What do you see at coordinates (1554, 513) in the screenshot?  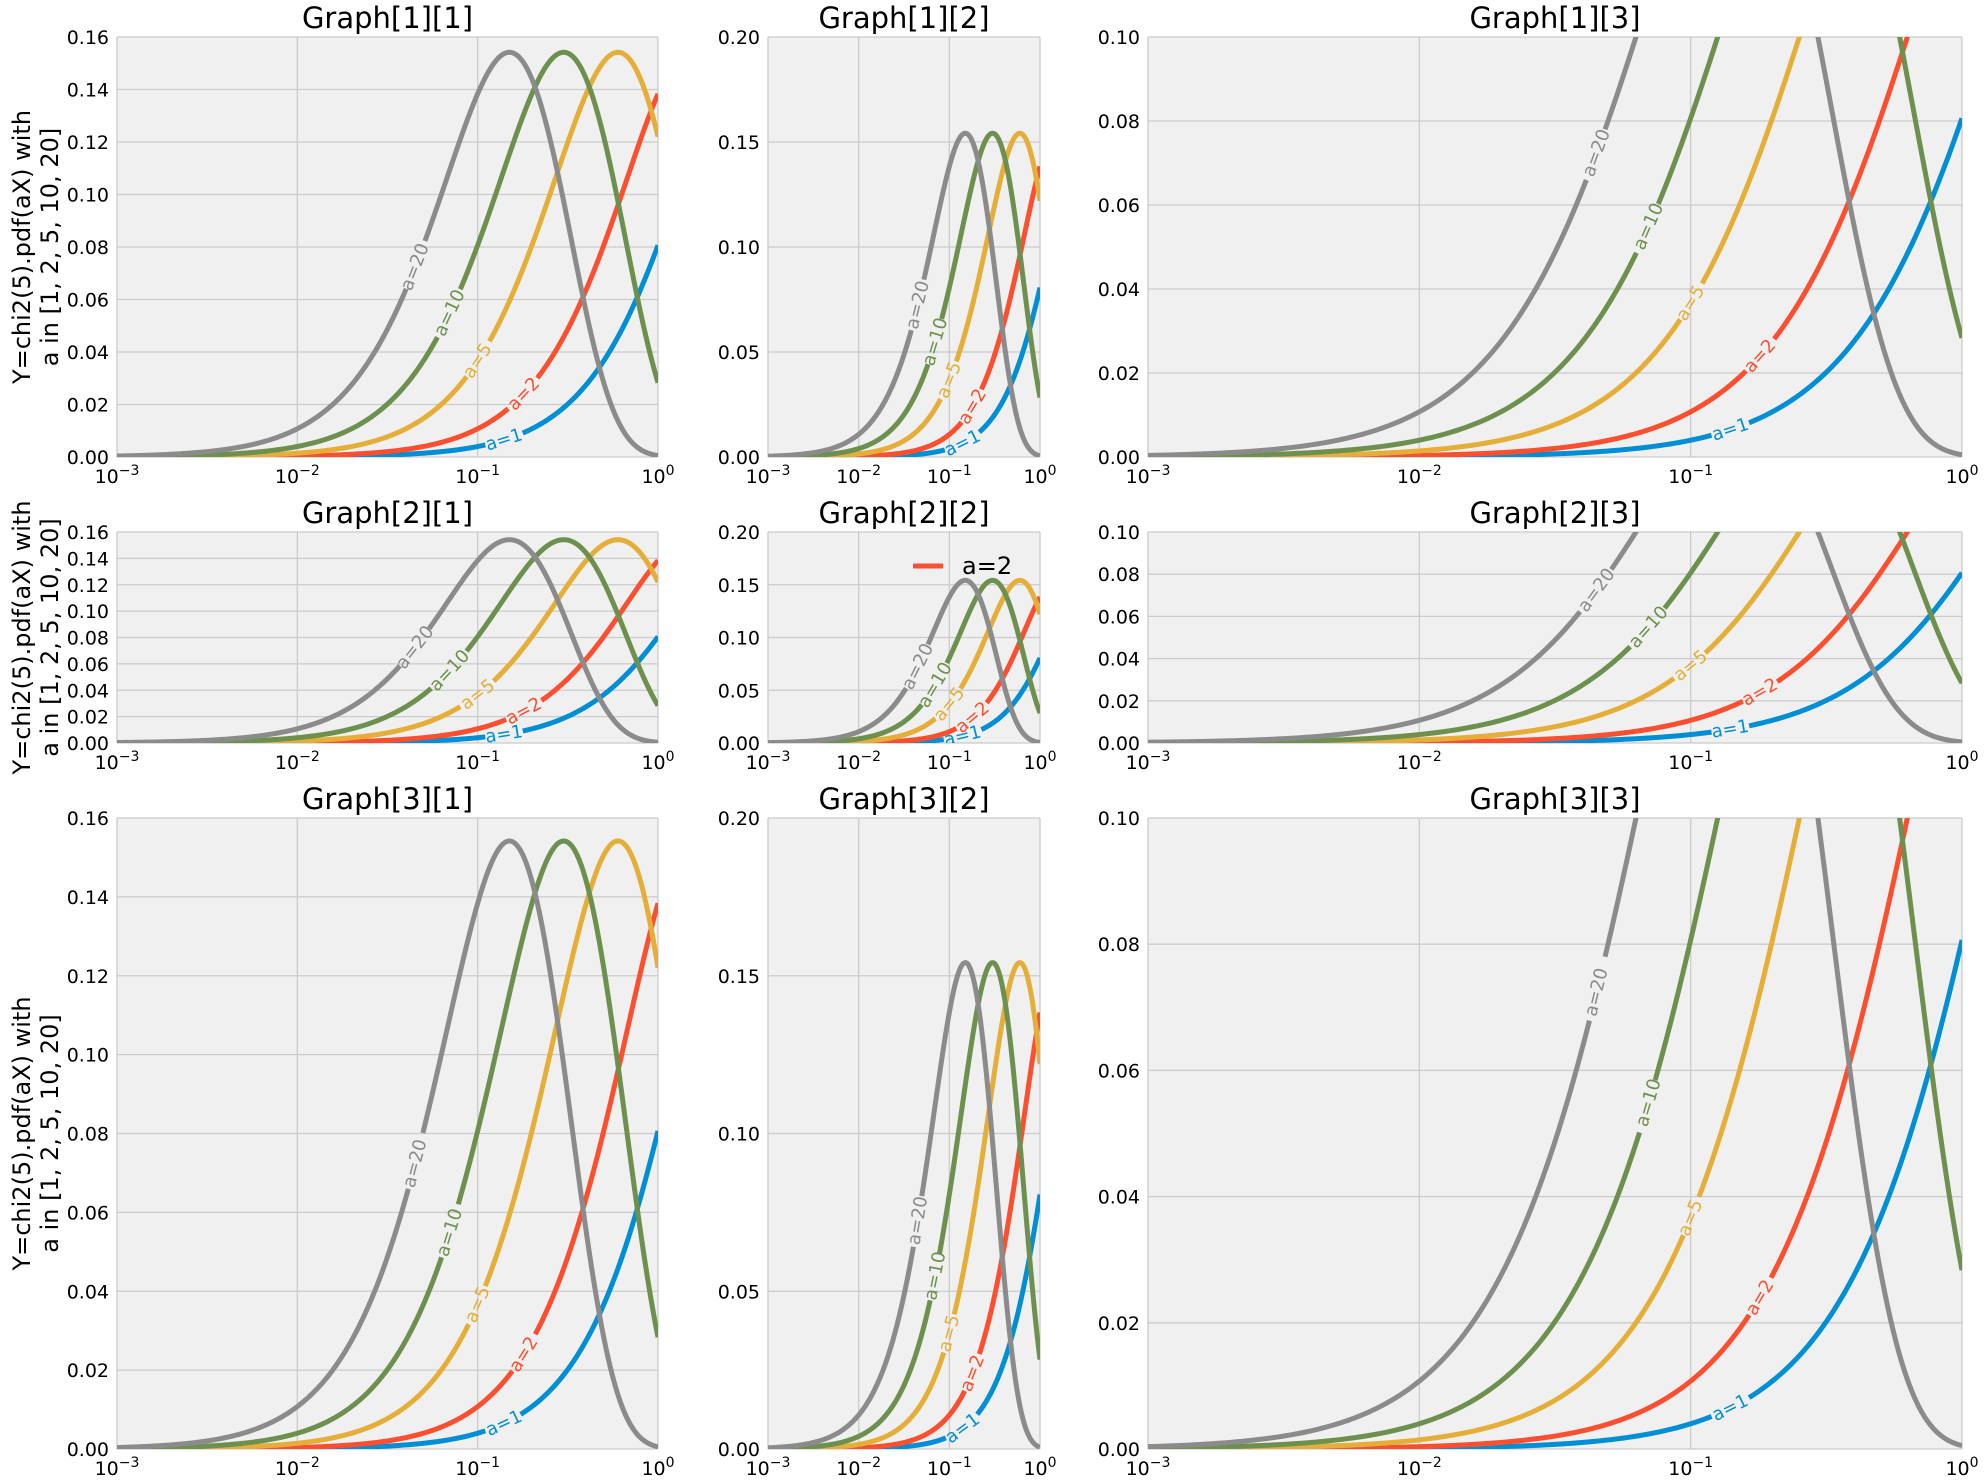 I see `panel-2-3-title: Graph[2][3]` at bounding box center [1554, 513].